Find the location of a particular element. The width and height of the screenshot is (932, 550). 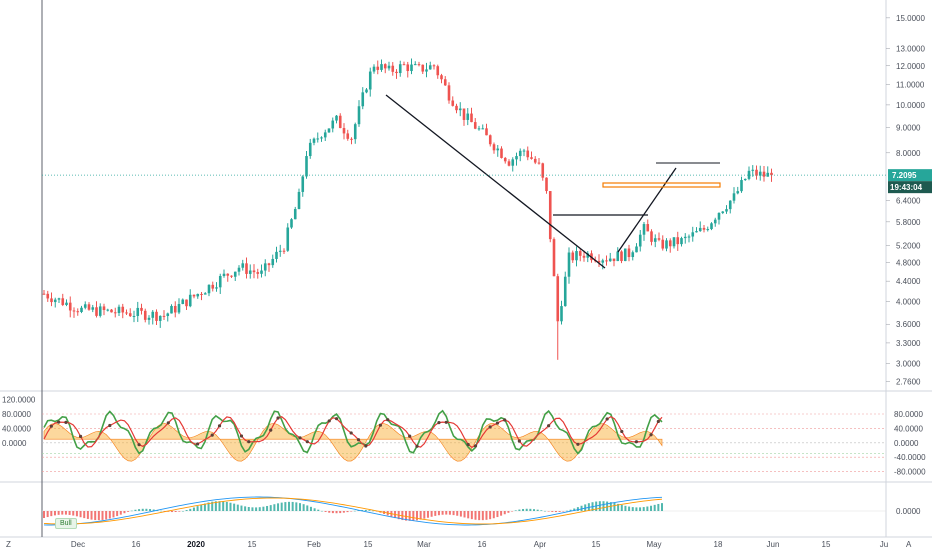

price-tick-label: 10.0000 is located at coordinates (910, 105).